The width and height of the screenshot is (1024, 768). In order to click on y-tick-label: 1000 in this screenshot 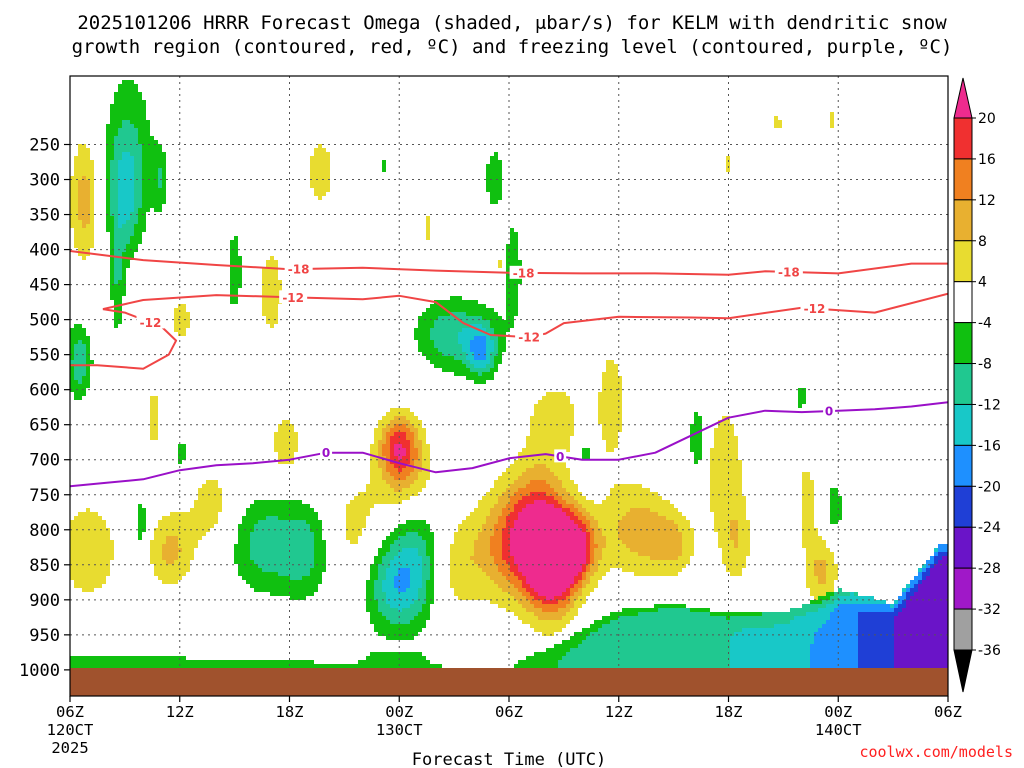, I will do `click(39, 671)`.